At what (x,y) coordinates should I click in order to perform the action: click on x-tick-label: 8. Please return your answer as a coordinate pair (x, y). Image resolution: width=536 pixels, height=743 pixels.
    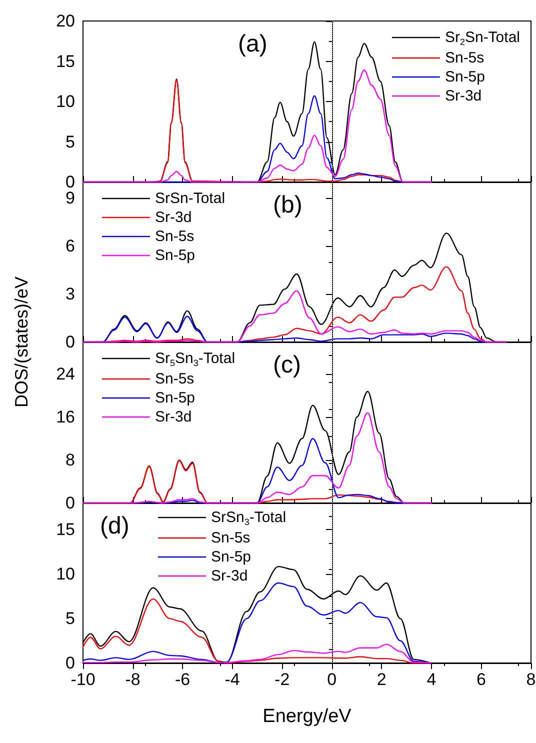
    Looking at the image, I should click on (531, 679).